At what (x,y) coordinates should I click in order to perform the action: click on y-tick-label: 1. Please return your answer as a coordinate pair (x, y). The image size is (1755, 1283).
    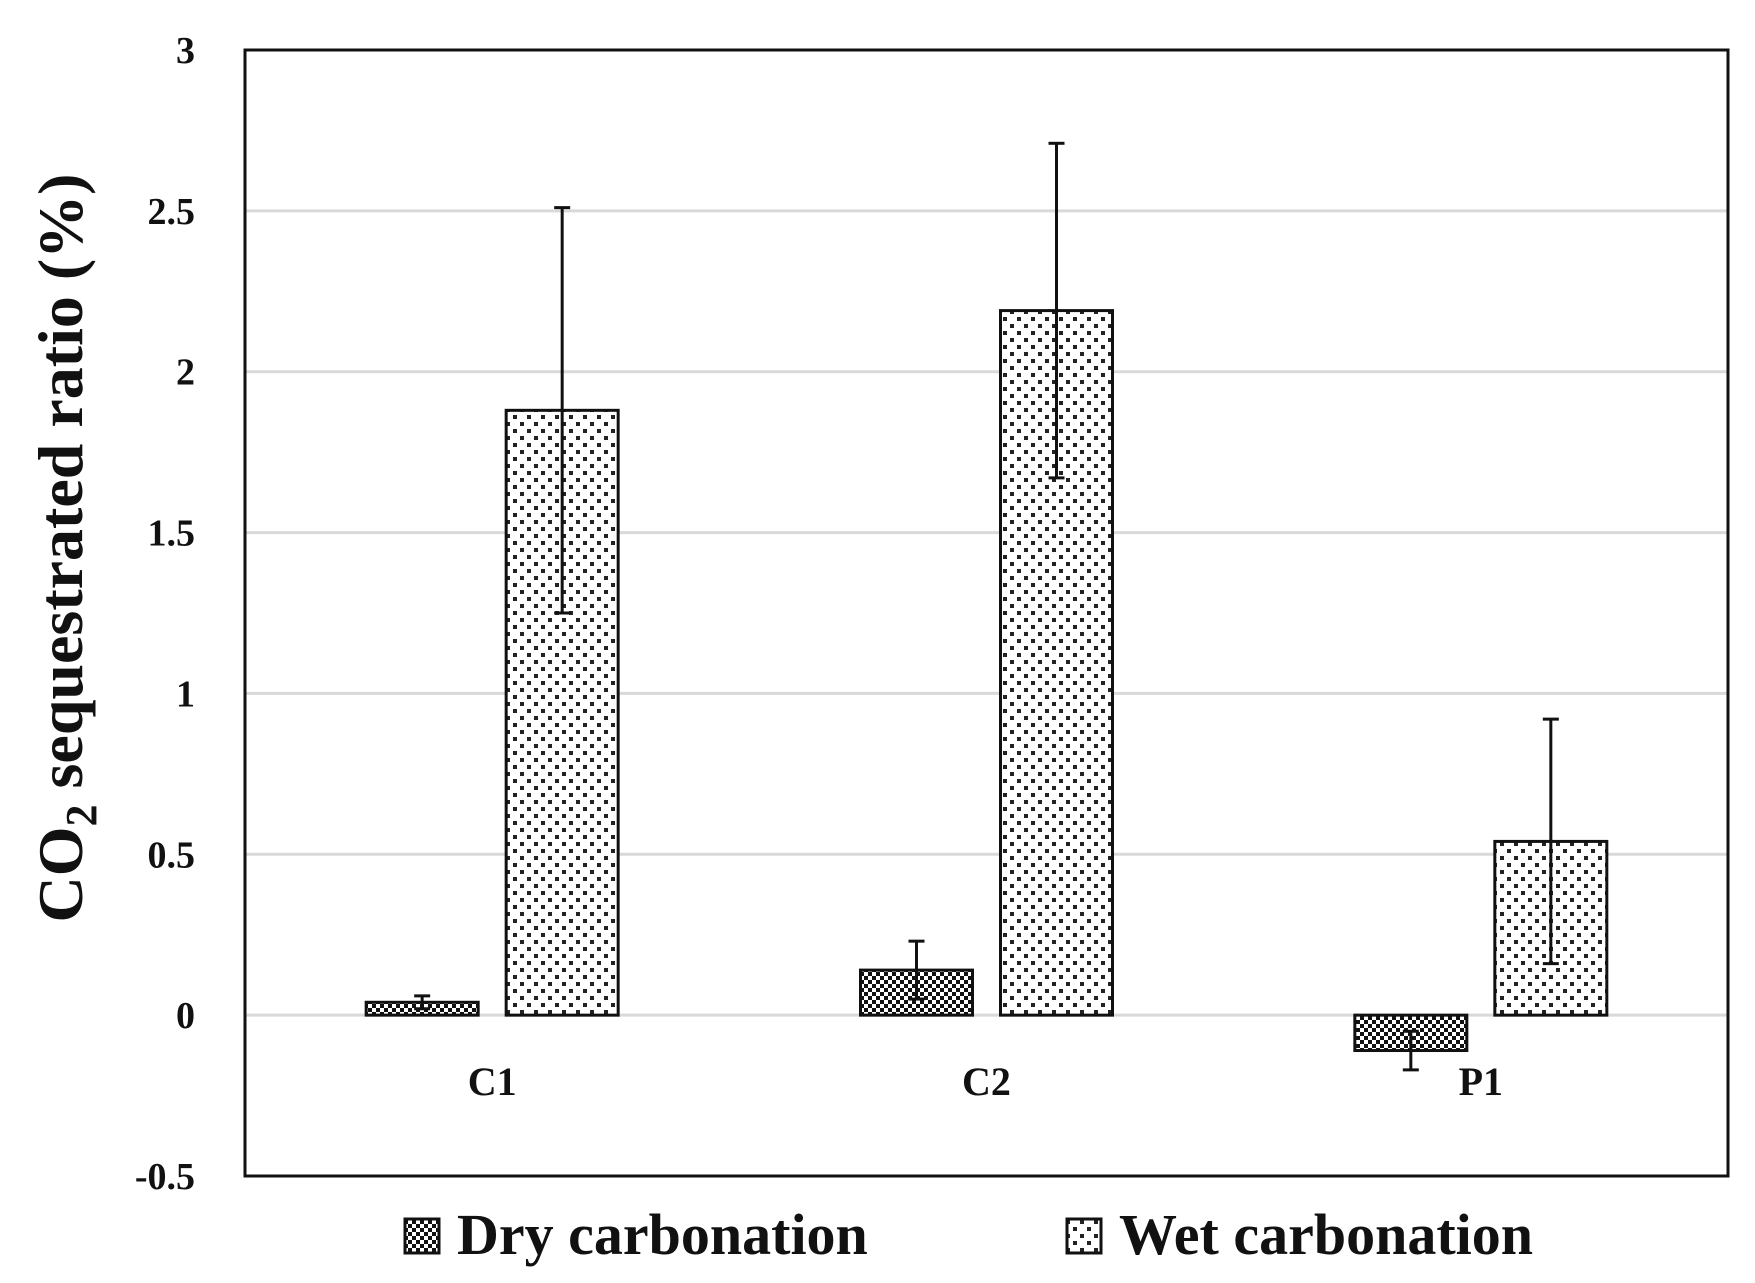
    Looking at the image, I should click on (185, 694).